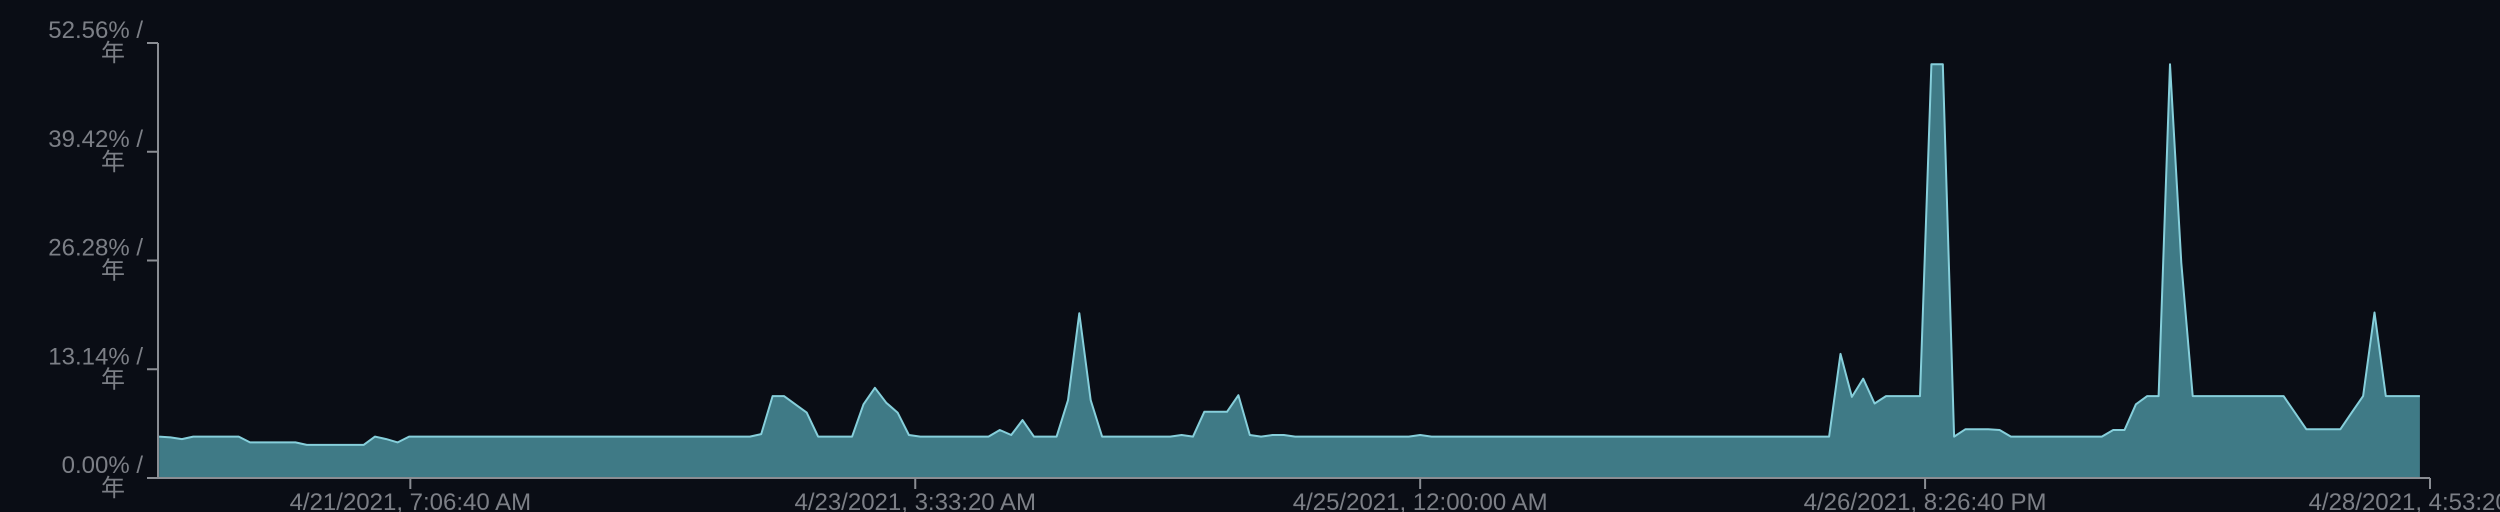 This screenshot has height=512, width=2500. I want to click on y-tick-label: 0.00% /, so click(103, 465).